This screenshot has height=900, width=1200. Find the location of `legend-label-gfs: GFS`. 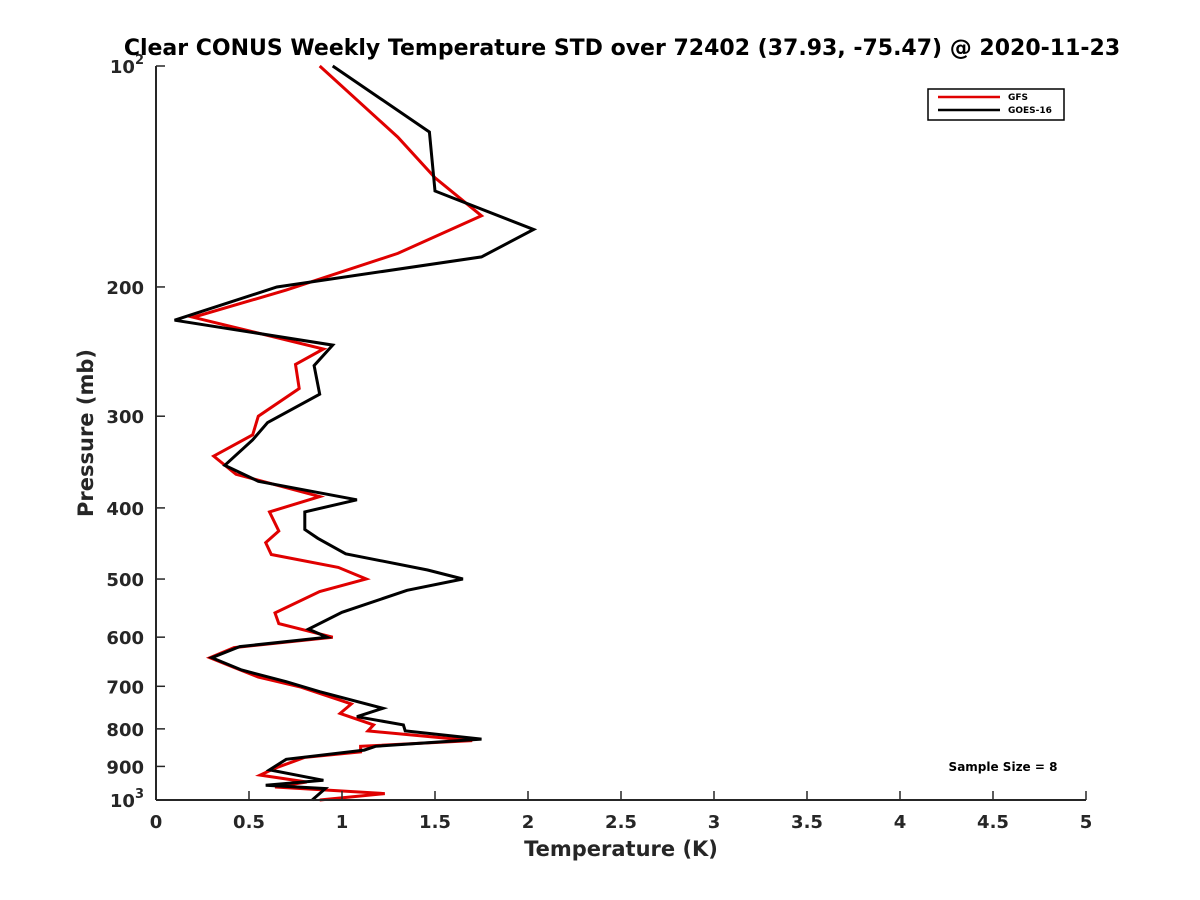

legend-label-gfs: GFS is located at coordinates (1018, 98).